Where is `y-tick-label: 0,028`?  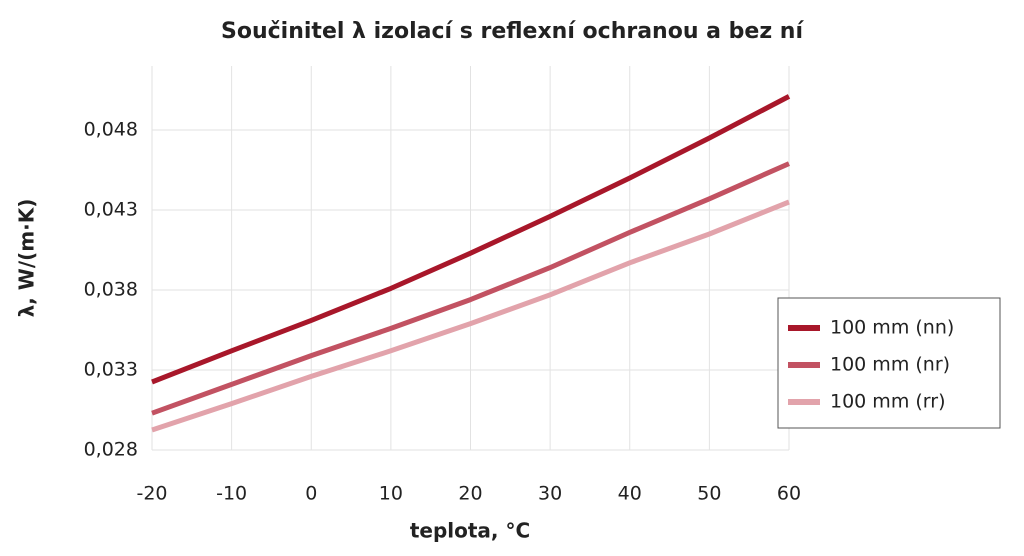 y-tick-label: 0,028 is located at coordinates (111, 450).